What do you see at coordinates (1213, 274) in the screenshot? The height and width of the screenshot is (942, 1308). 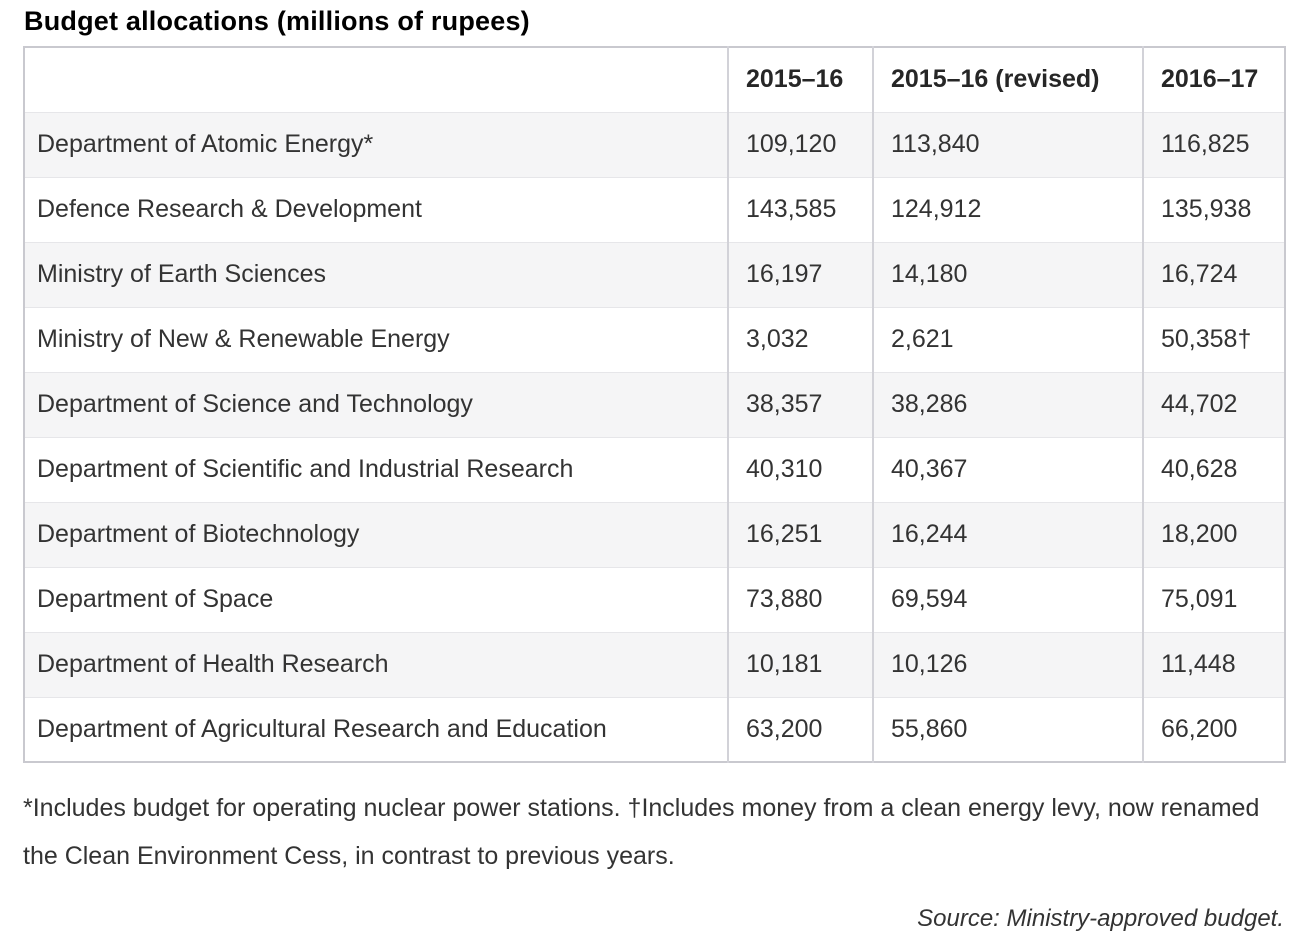 I see `cell-value: 16,724` at bounding box center [1213, 274].